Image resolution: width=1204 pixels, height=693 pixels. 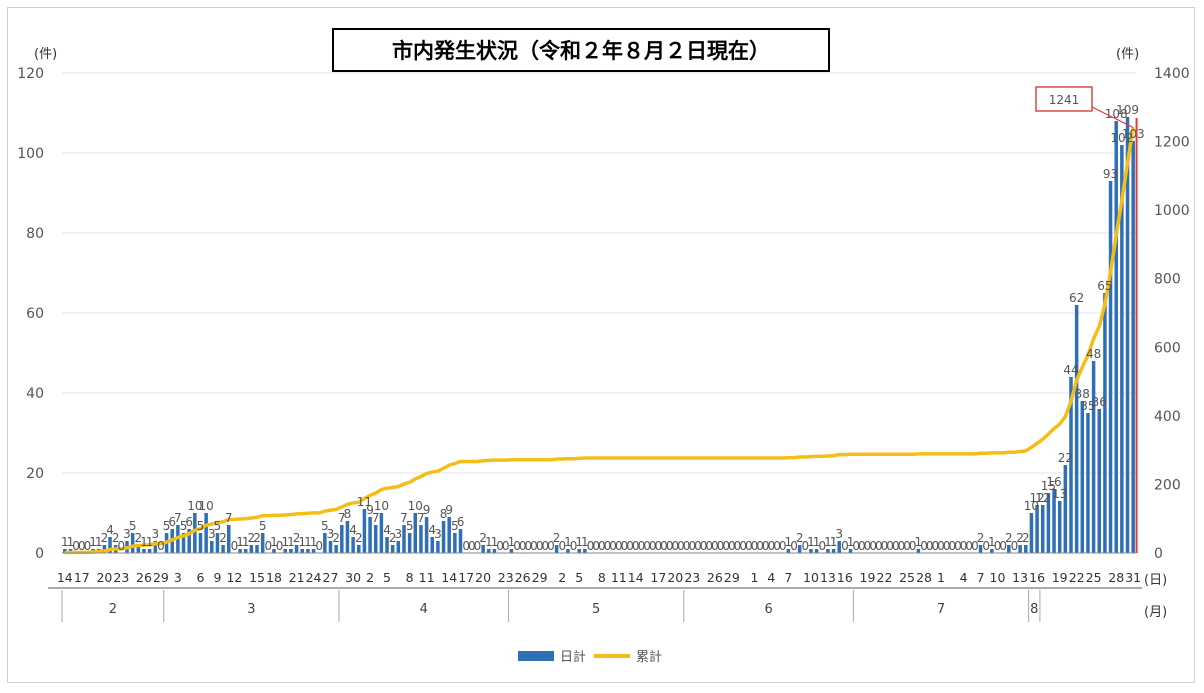 What do you see at coordinates (30, 74) in the screenshot?
I see `y-left-tick: 120` at bounding box center [30, 74].